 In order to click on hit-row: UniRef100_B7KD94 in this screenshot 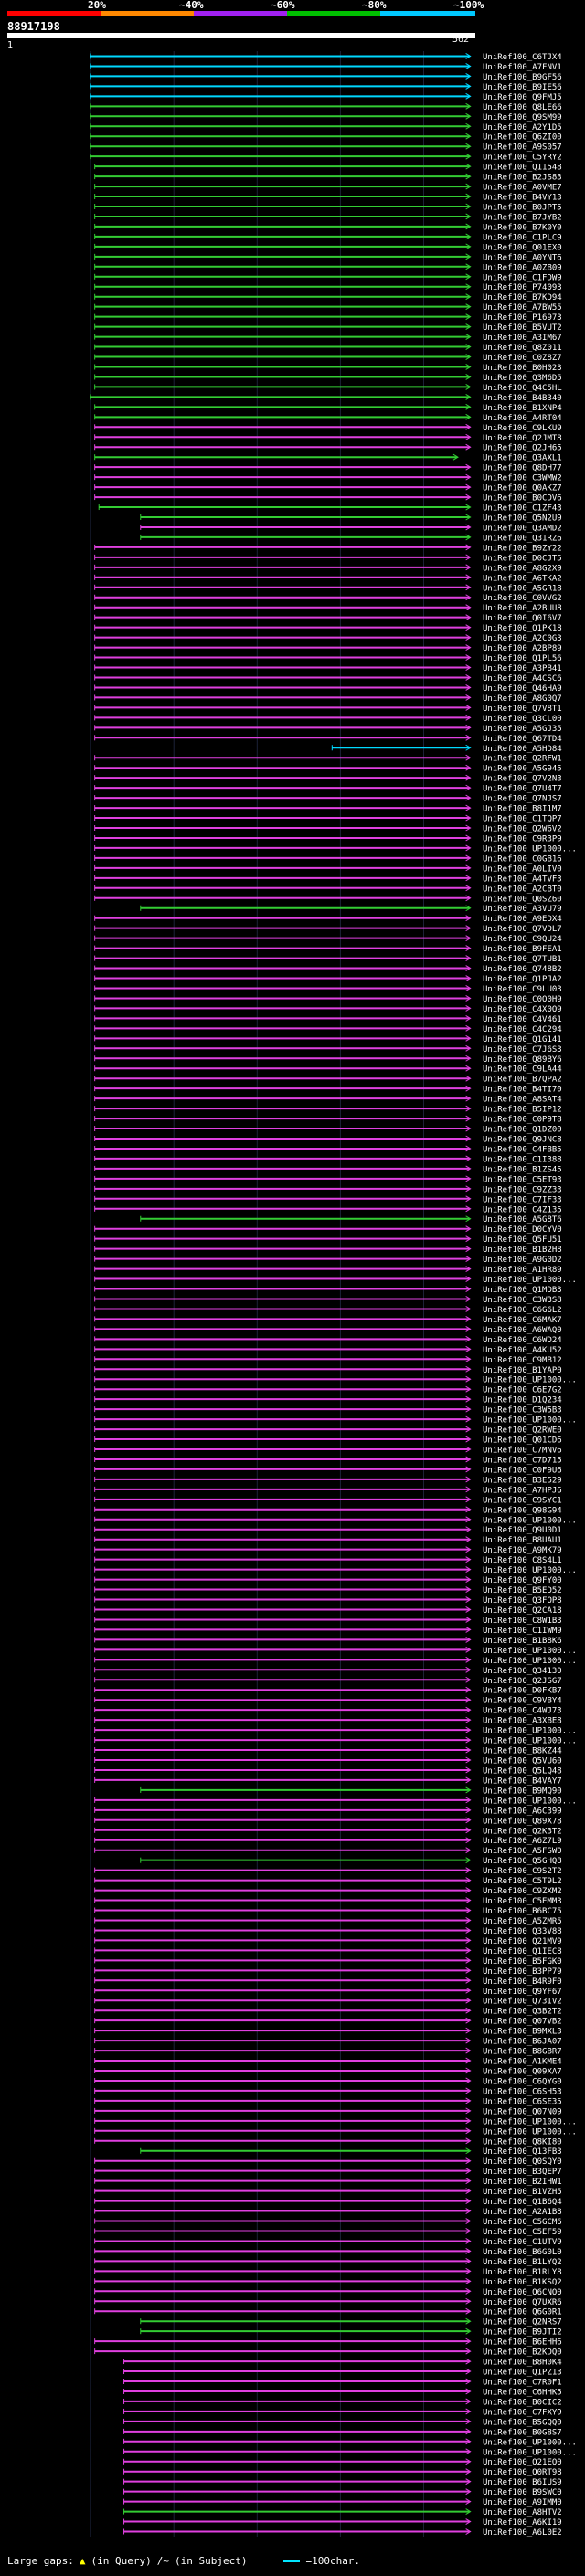, I will do `click(328, 297)`.